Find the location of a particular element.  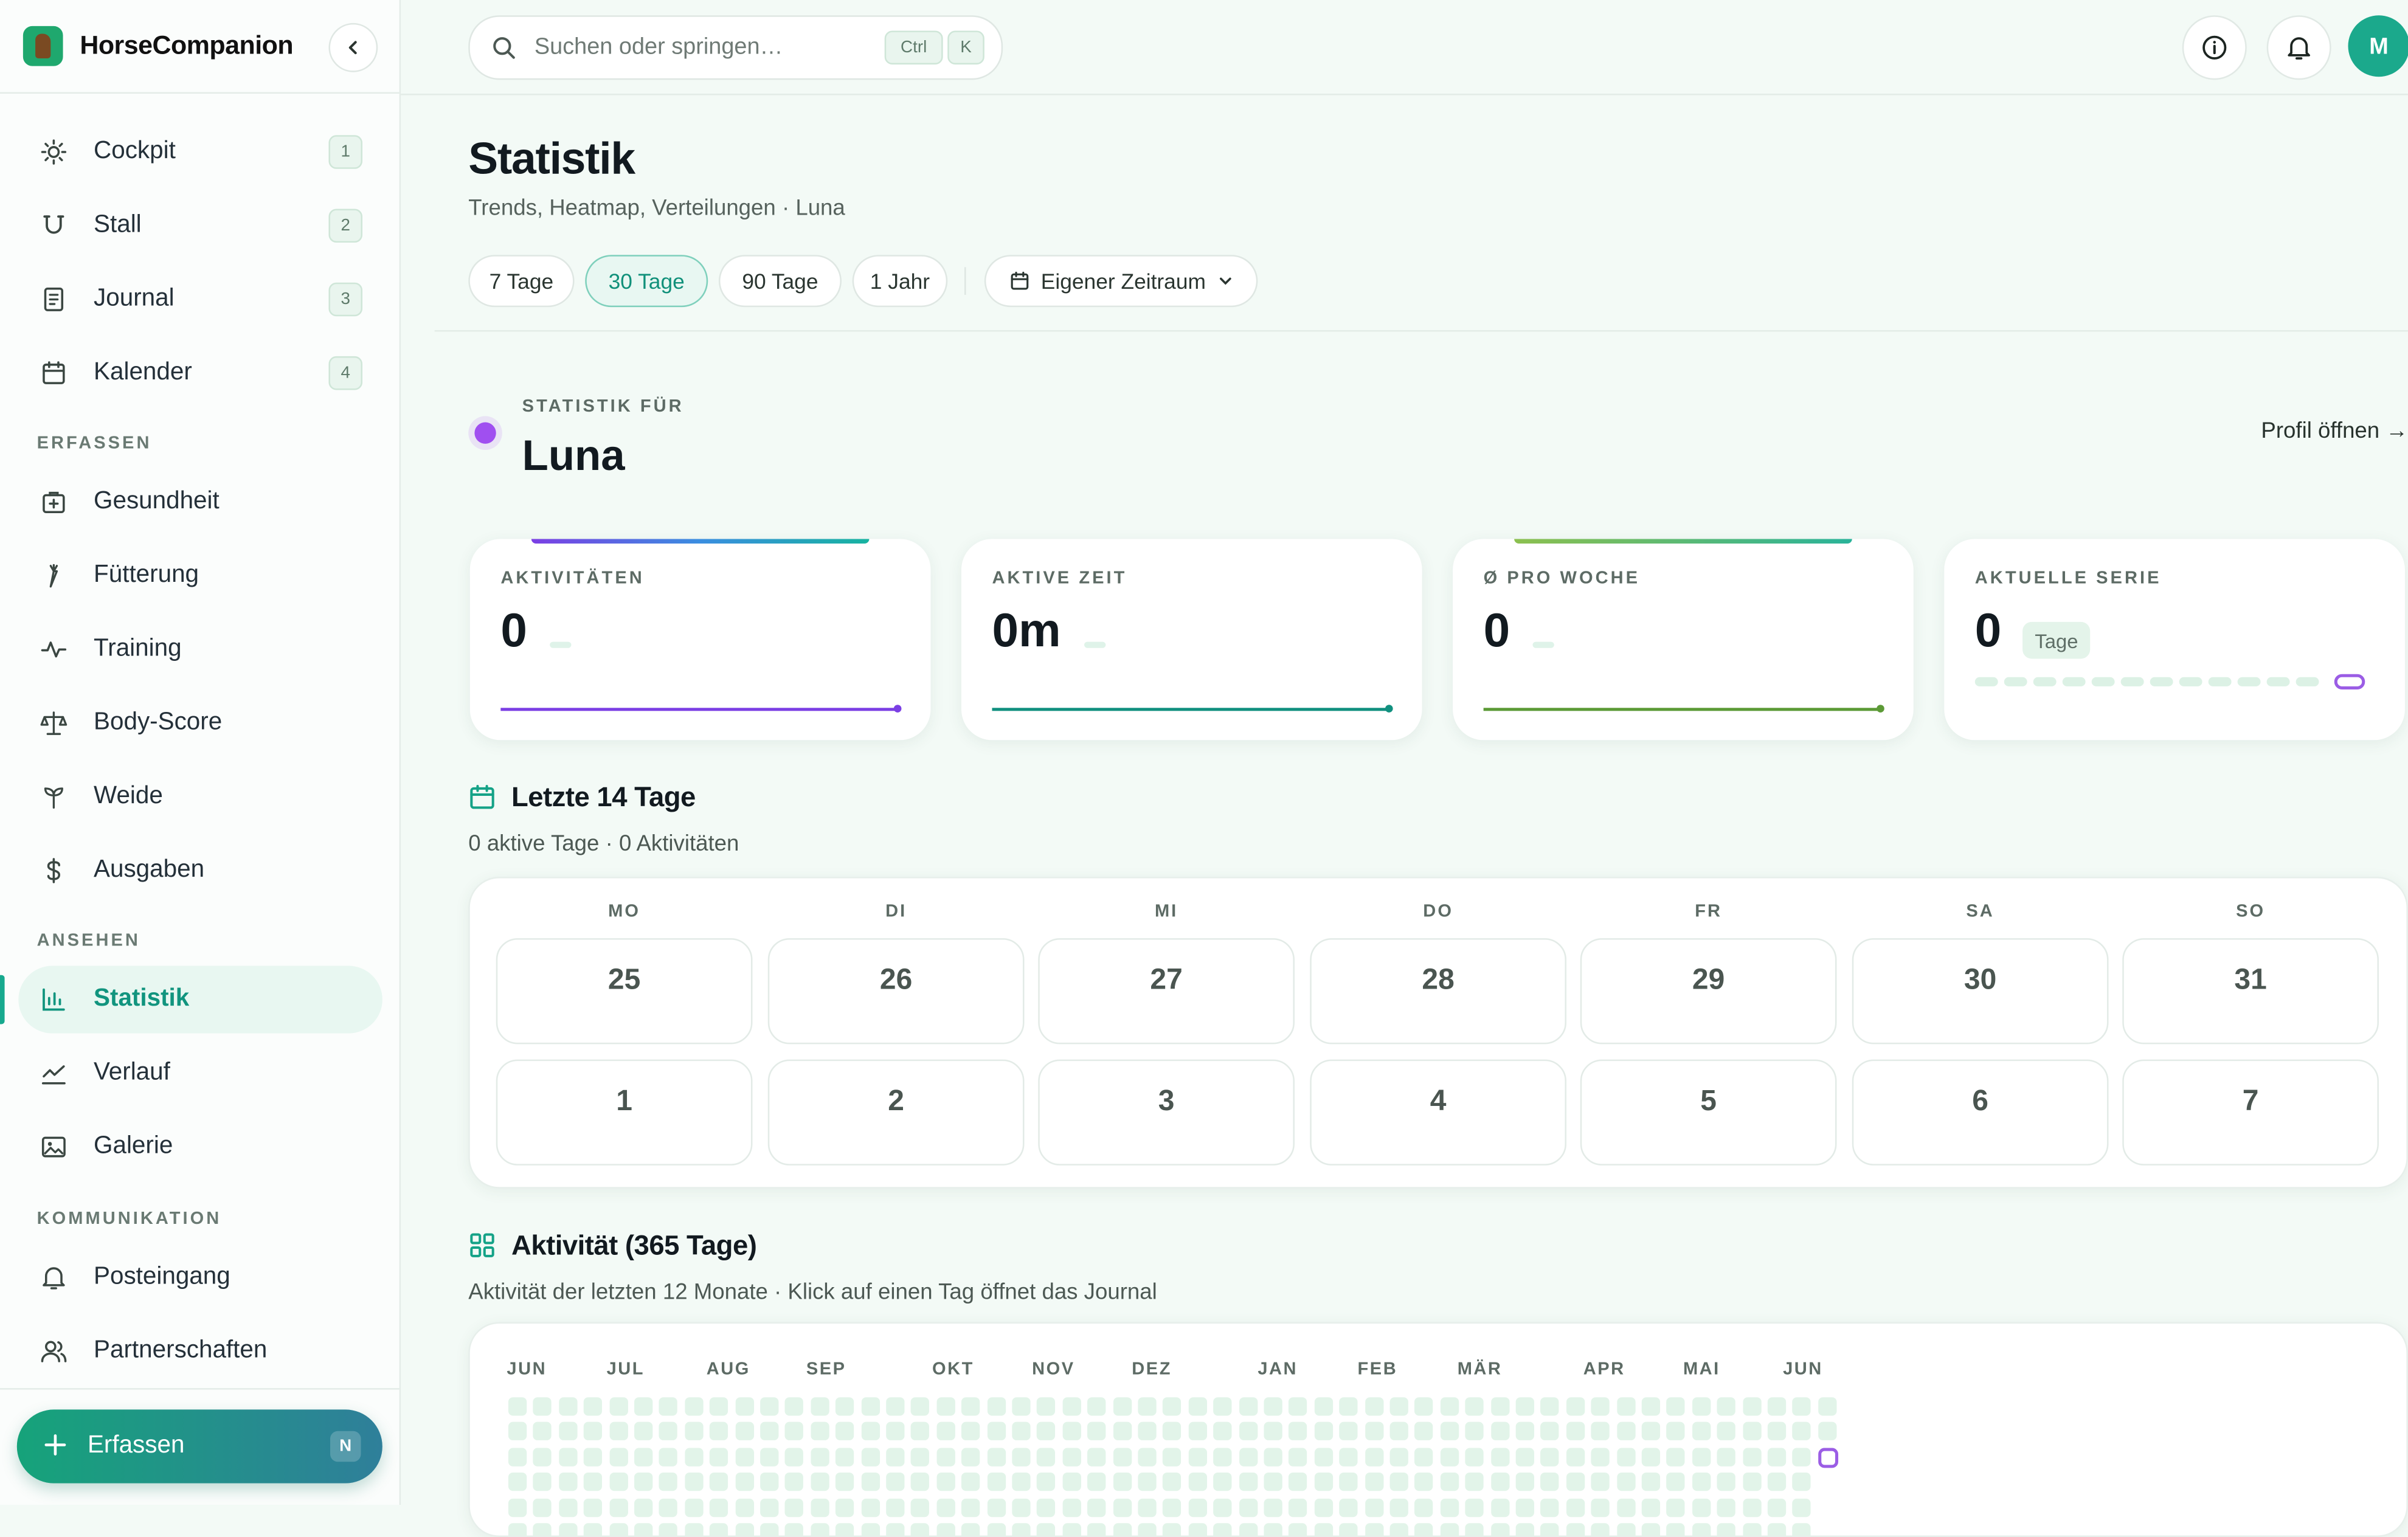

info-button is located at coordinates (2214, 47).